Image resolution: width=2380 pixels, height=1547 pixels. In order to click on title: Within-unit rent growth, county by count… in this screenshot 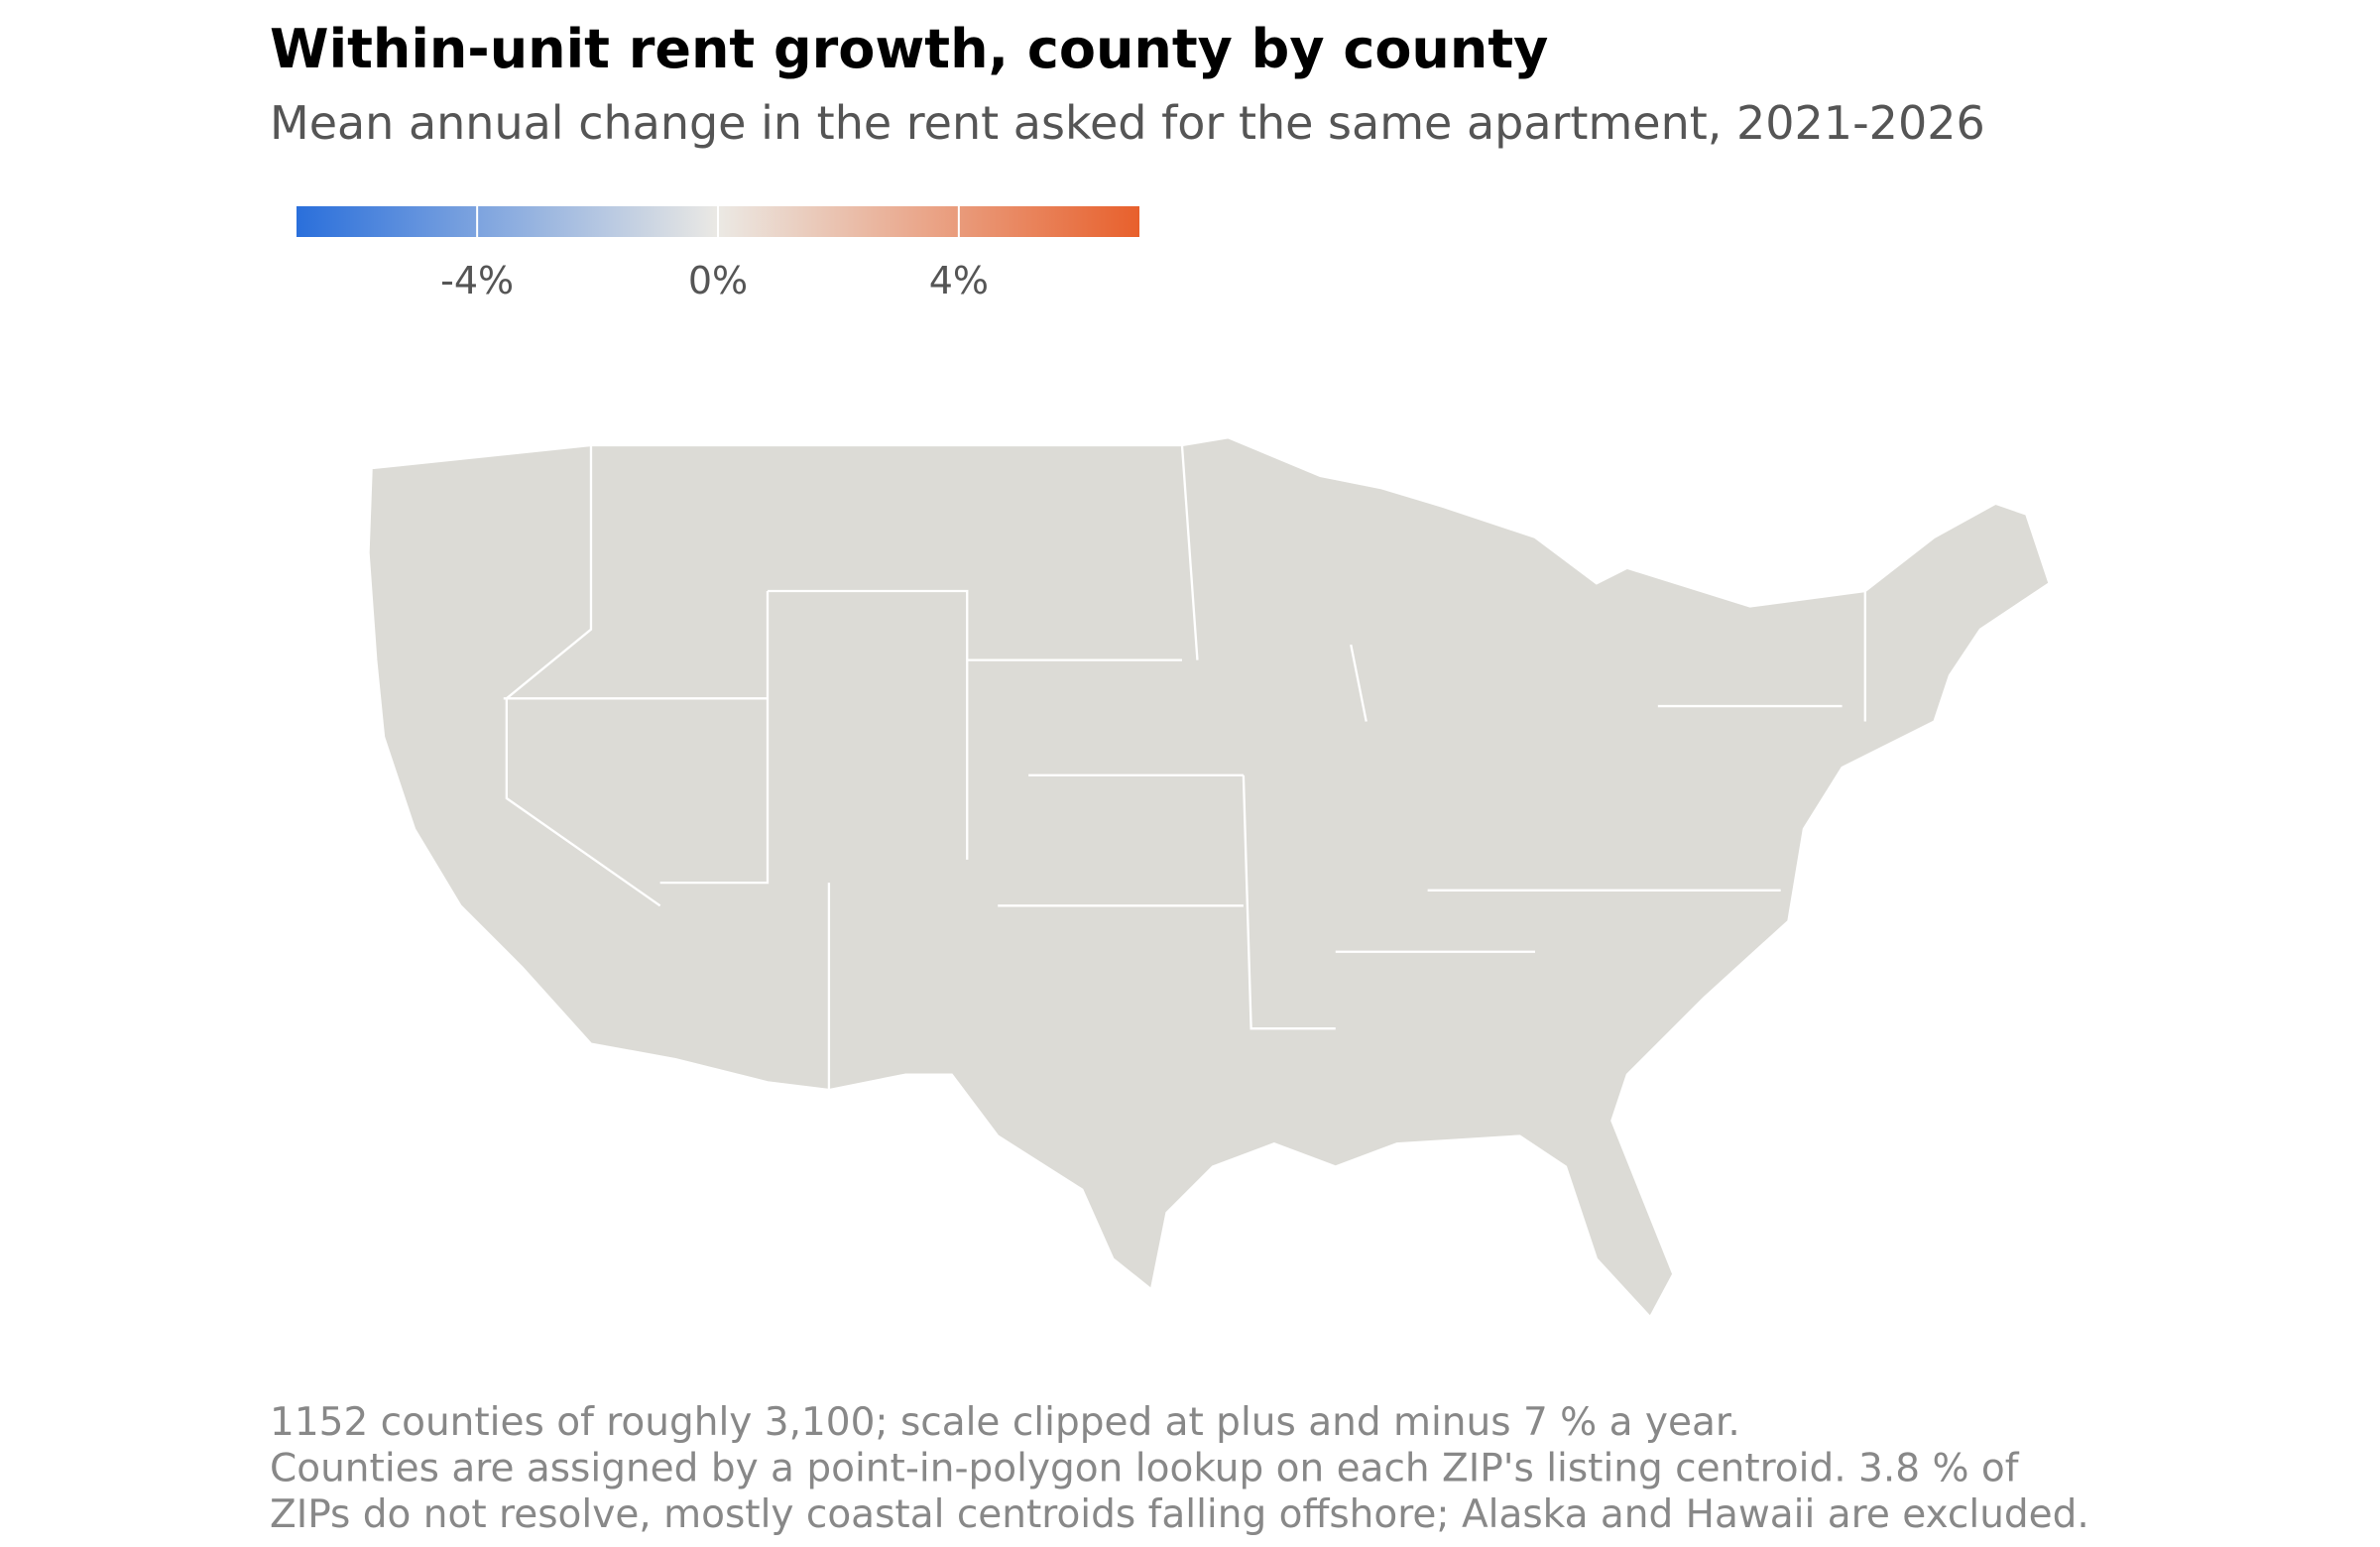, I will do `click(909, 49)`.